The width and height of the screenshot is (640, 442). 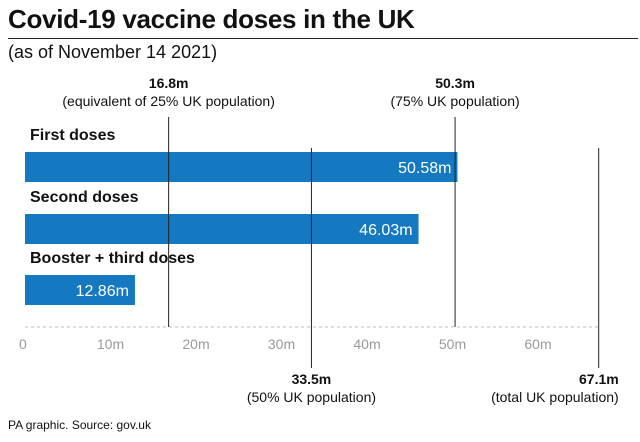 What do you see at coordinates (23, 344) in the screenshot?
I see `x-tick-label: 0` at bounding box center [23, 344].